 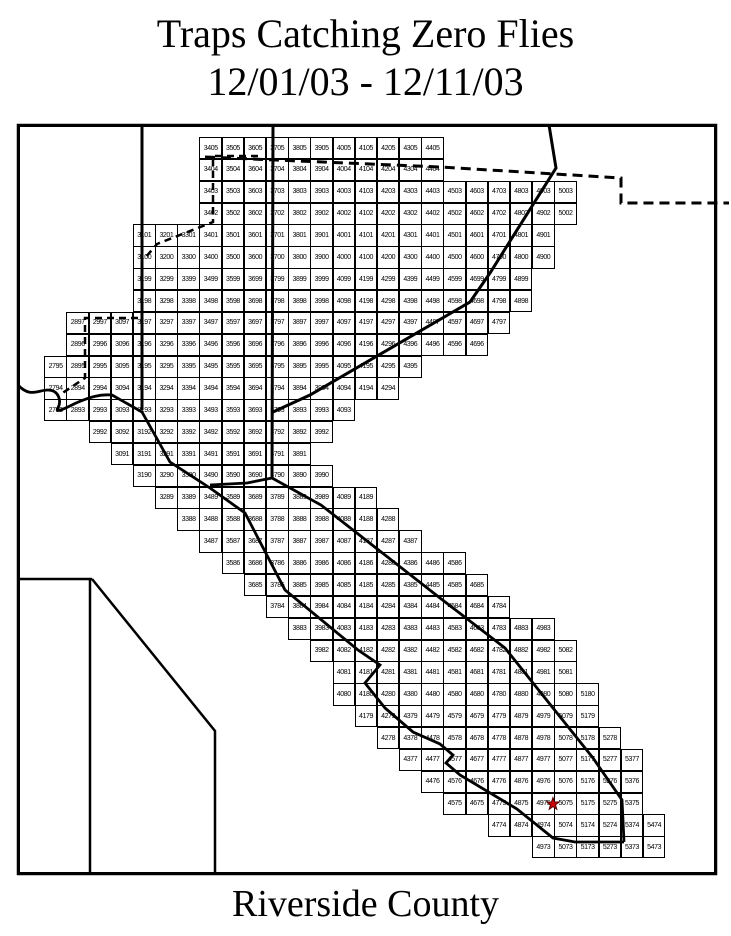 What do you see at coordinates (388, 519) in the screenshot?
I see `grid-cell: 4288` at bounding box center [388, 519].